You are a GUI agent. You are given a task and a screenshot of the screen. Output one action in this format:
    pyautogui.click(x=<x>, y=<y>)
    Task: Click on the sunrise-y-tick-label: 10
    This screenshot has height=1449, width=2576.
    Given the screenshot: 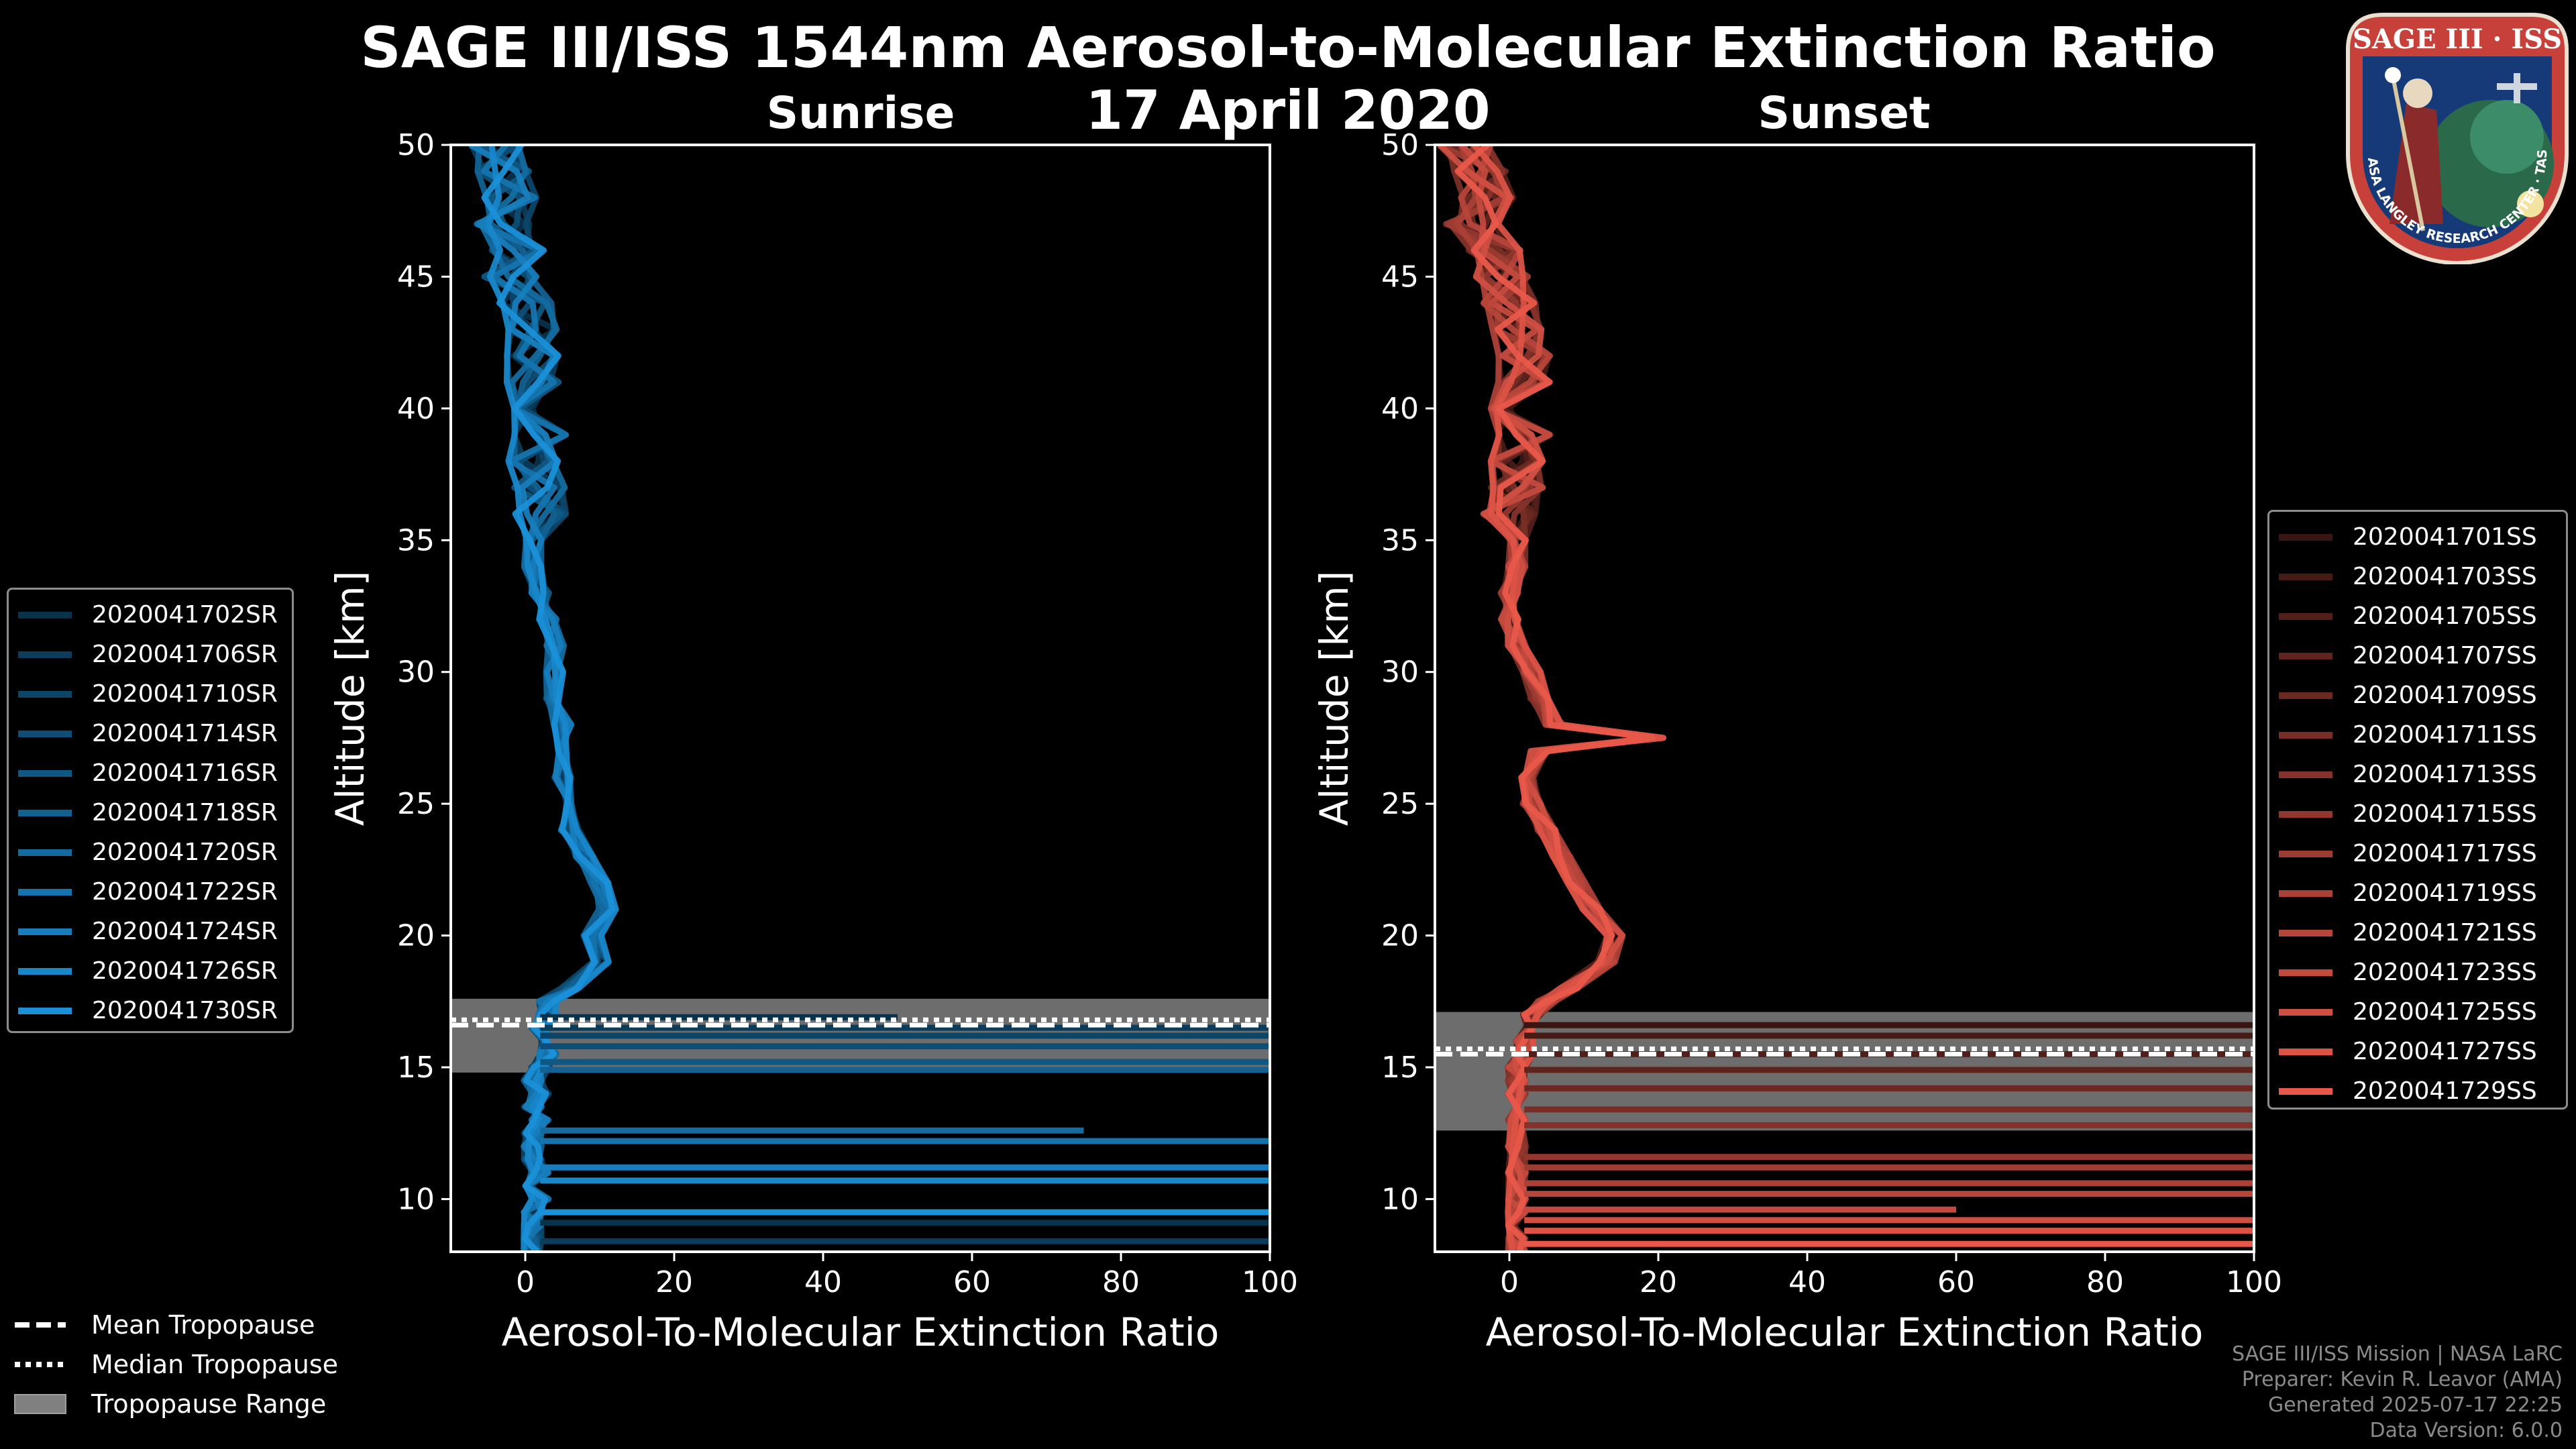 What is the action you would take?
    pyautogui.click(x=416, y=1199)
    